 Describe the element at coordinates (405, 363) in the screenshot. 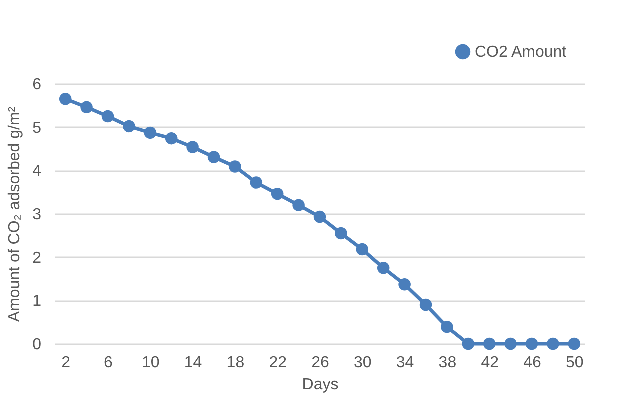

I see `x-tick-label: 34` at that location.